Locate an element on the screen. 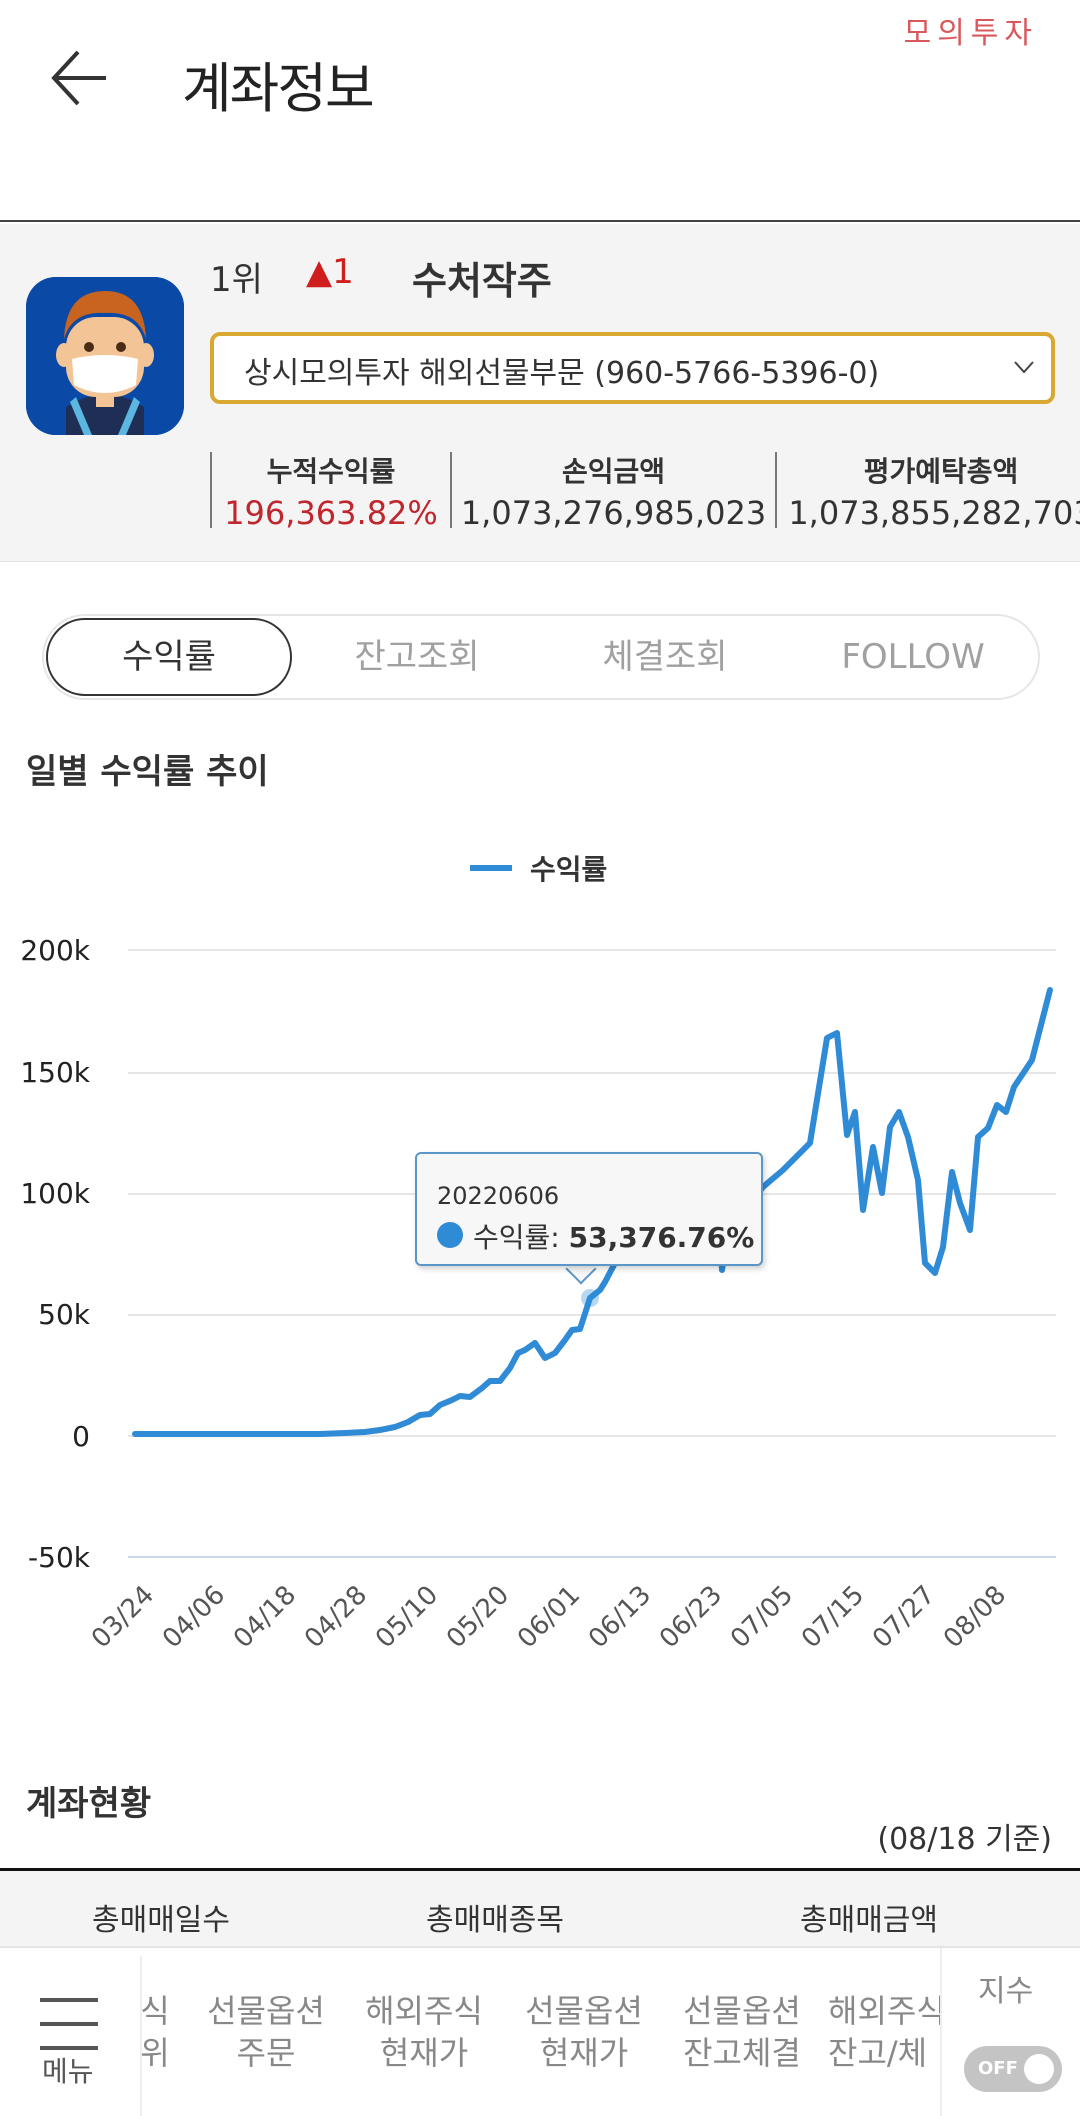 This screenshot has width=1080, height=2116. legend-swatch is located at coordinates (491, 868).